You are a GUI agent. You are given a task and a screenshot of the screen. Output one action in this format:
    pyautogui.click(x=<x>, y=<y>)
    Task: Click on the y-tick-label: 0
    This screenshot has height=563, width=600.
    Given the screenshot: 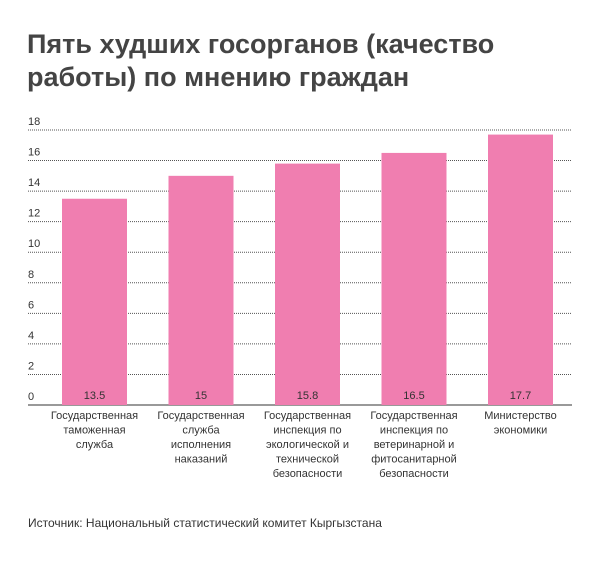 What is the action you would take?
    pyautogui.click(x=31, y=397)
    